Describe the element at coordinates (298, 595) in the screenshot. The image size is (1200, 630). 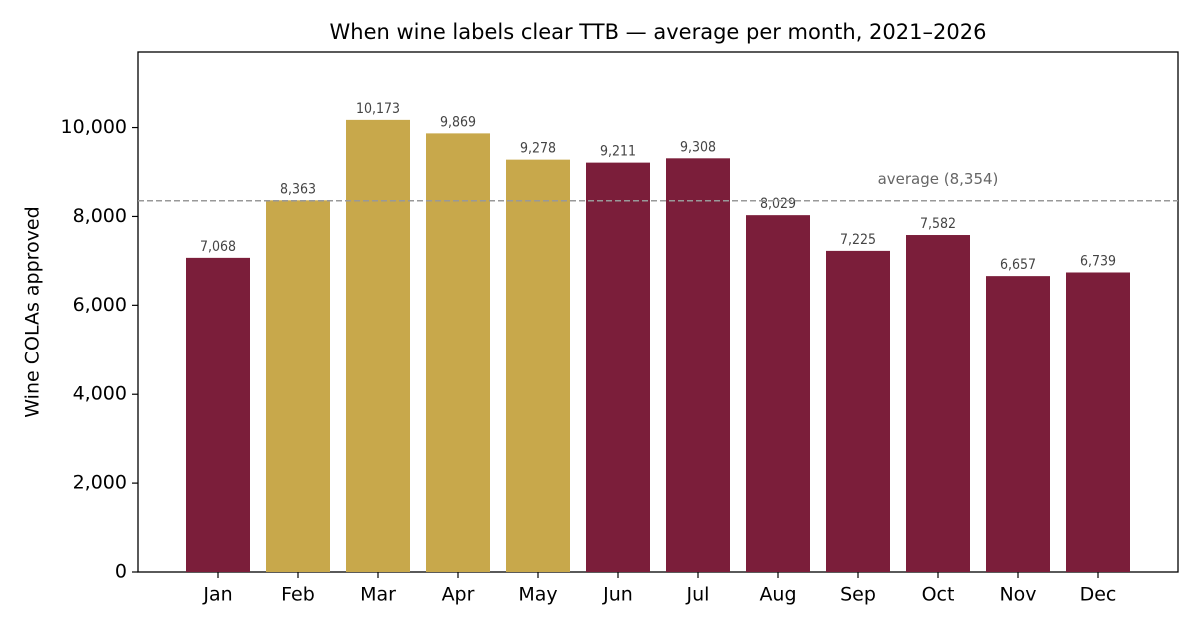
I see `x-tick-label: Feb` at that location.